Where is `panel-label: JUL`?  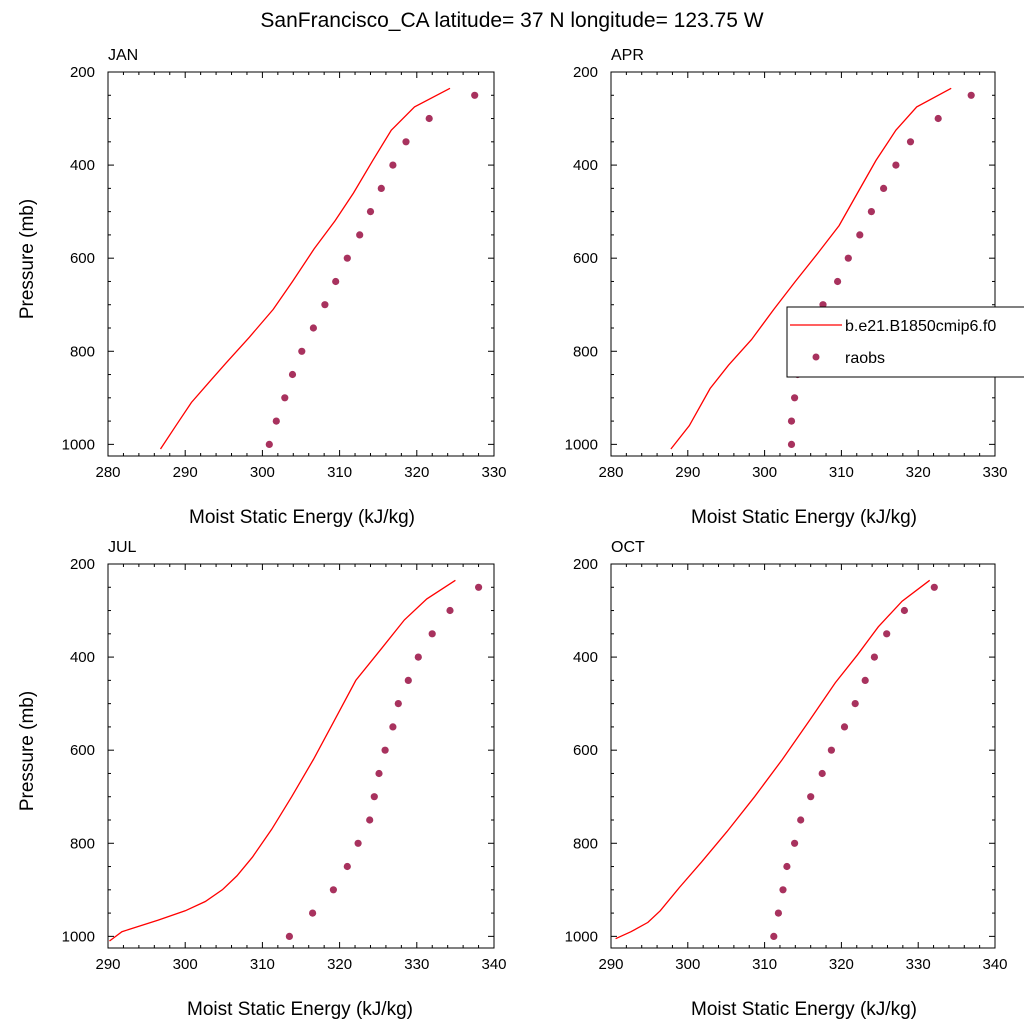 panel-label: JUL is located at coordinates (122, 547).